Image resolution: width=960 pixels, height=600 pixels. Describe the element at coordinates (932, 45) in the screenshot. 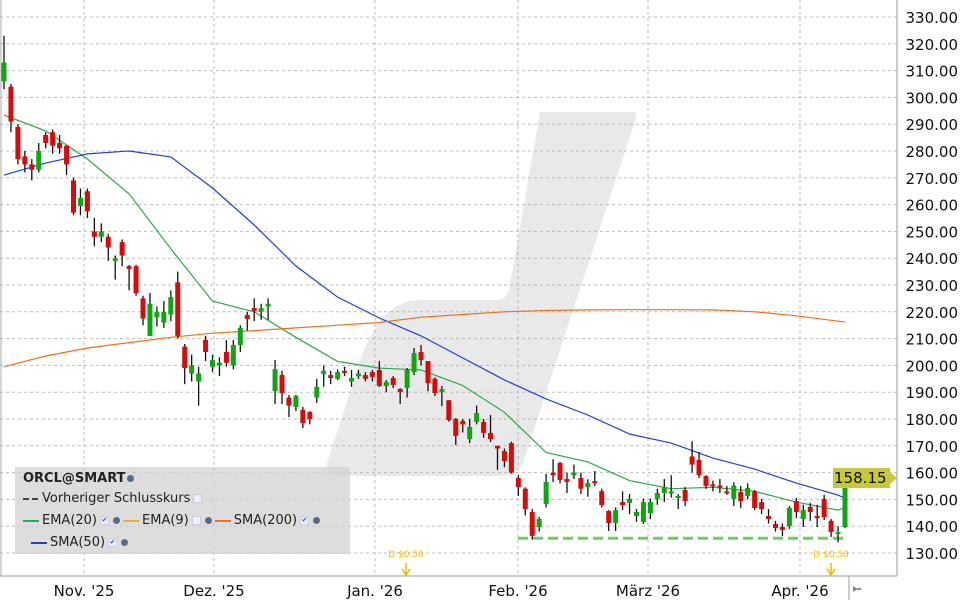

I see `price-tick-label: 320.00` at that location.